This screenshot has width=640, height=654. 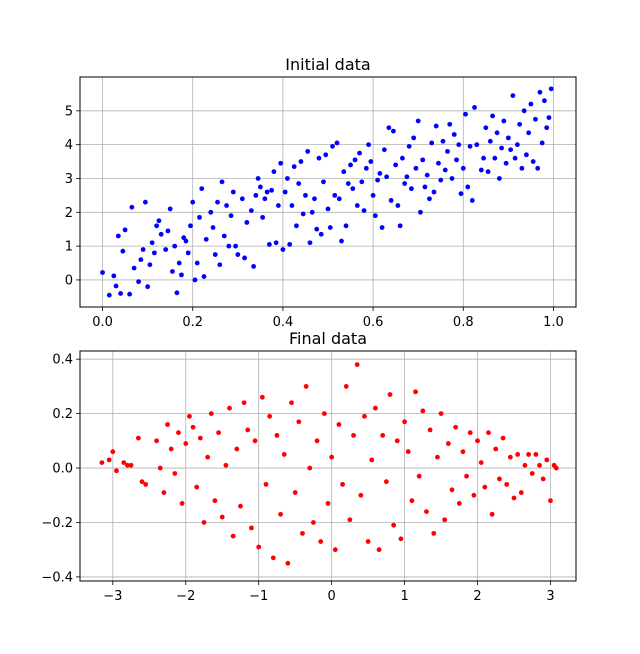 I want to click on y-tick-label: 0.4, so click(x=62, y=360).